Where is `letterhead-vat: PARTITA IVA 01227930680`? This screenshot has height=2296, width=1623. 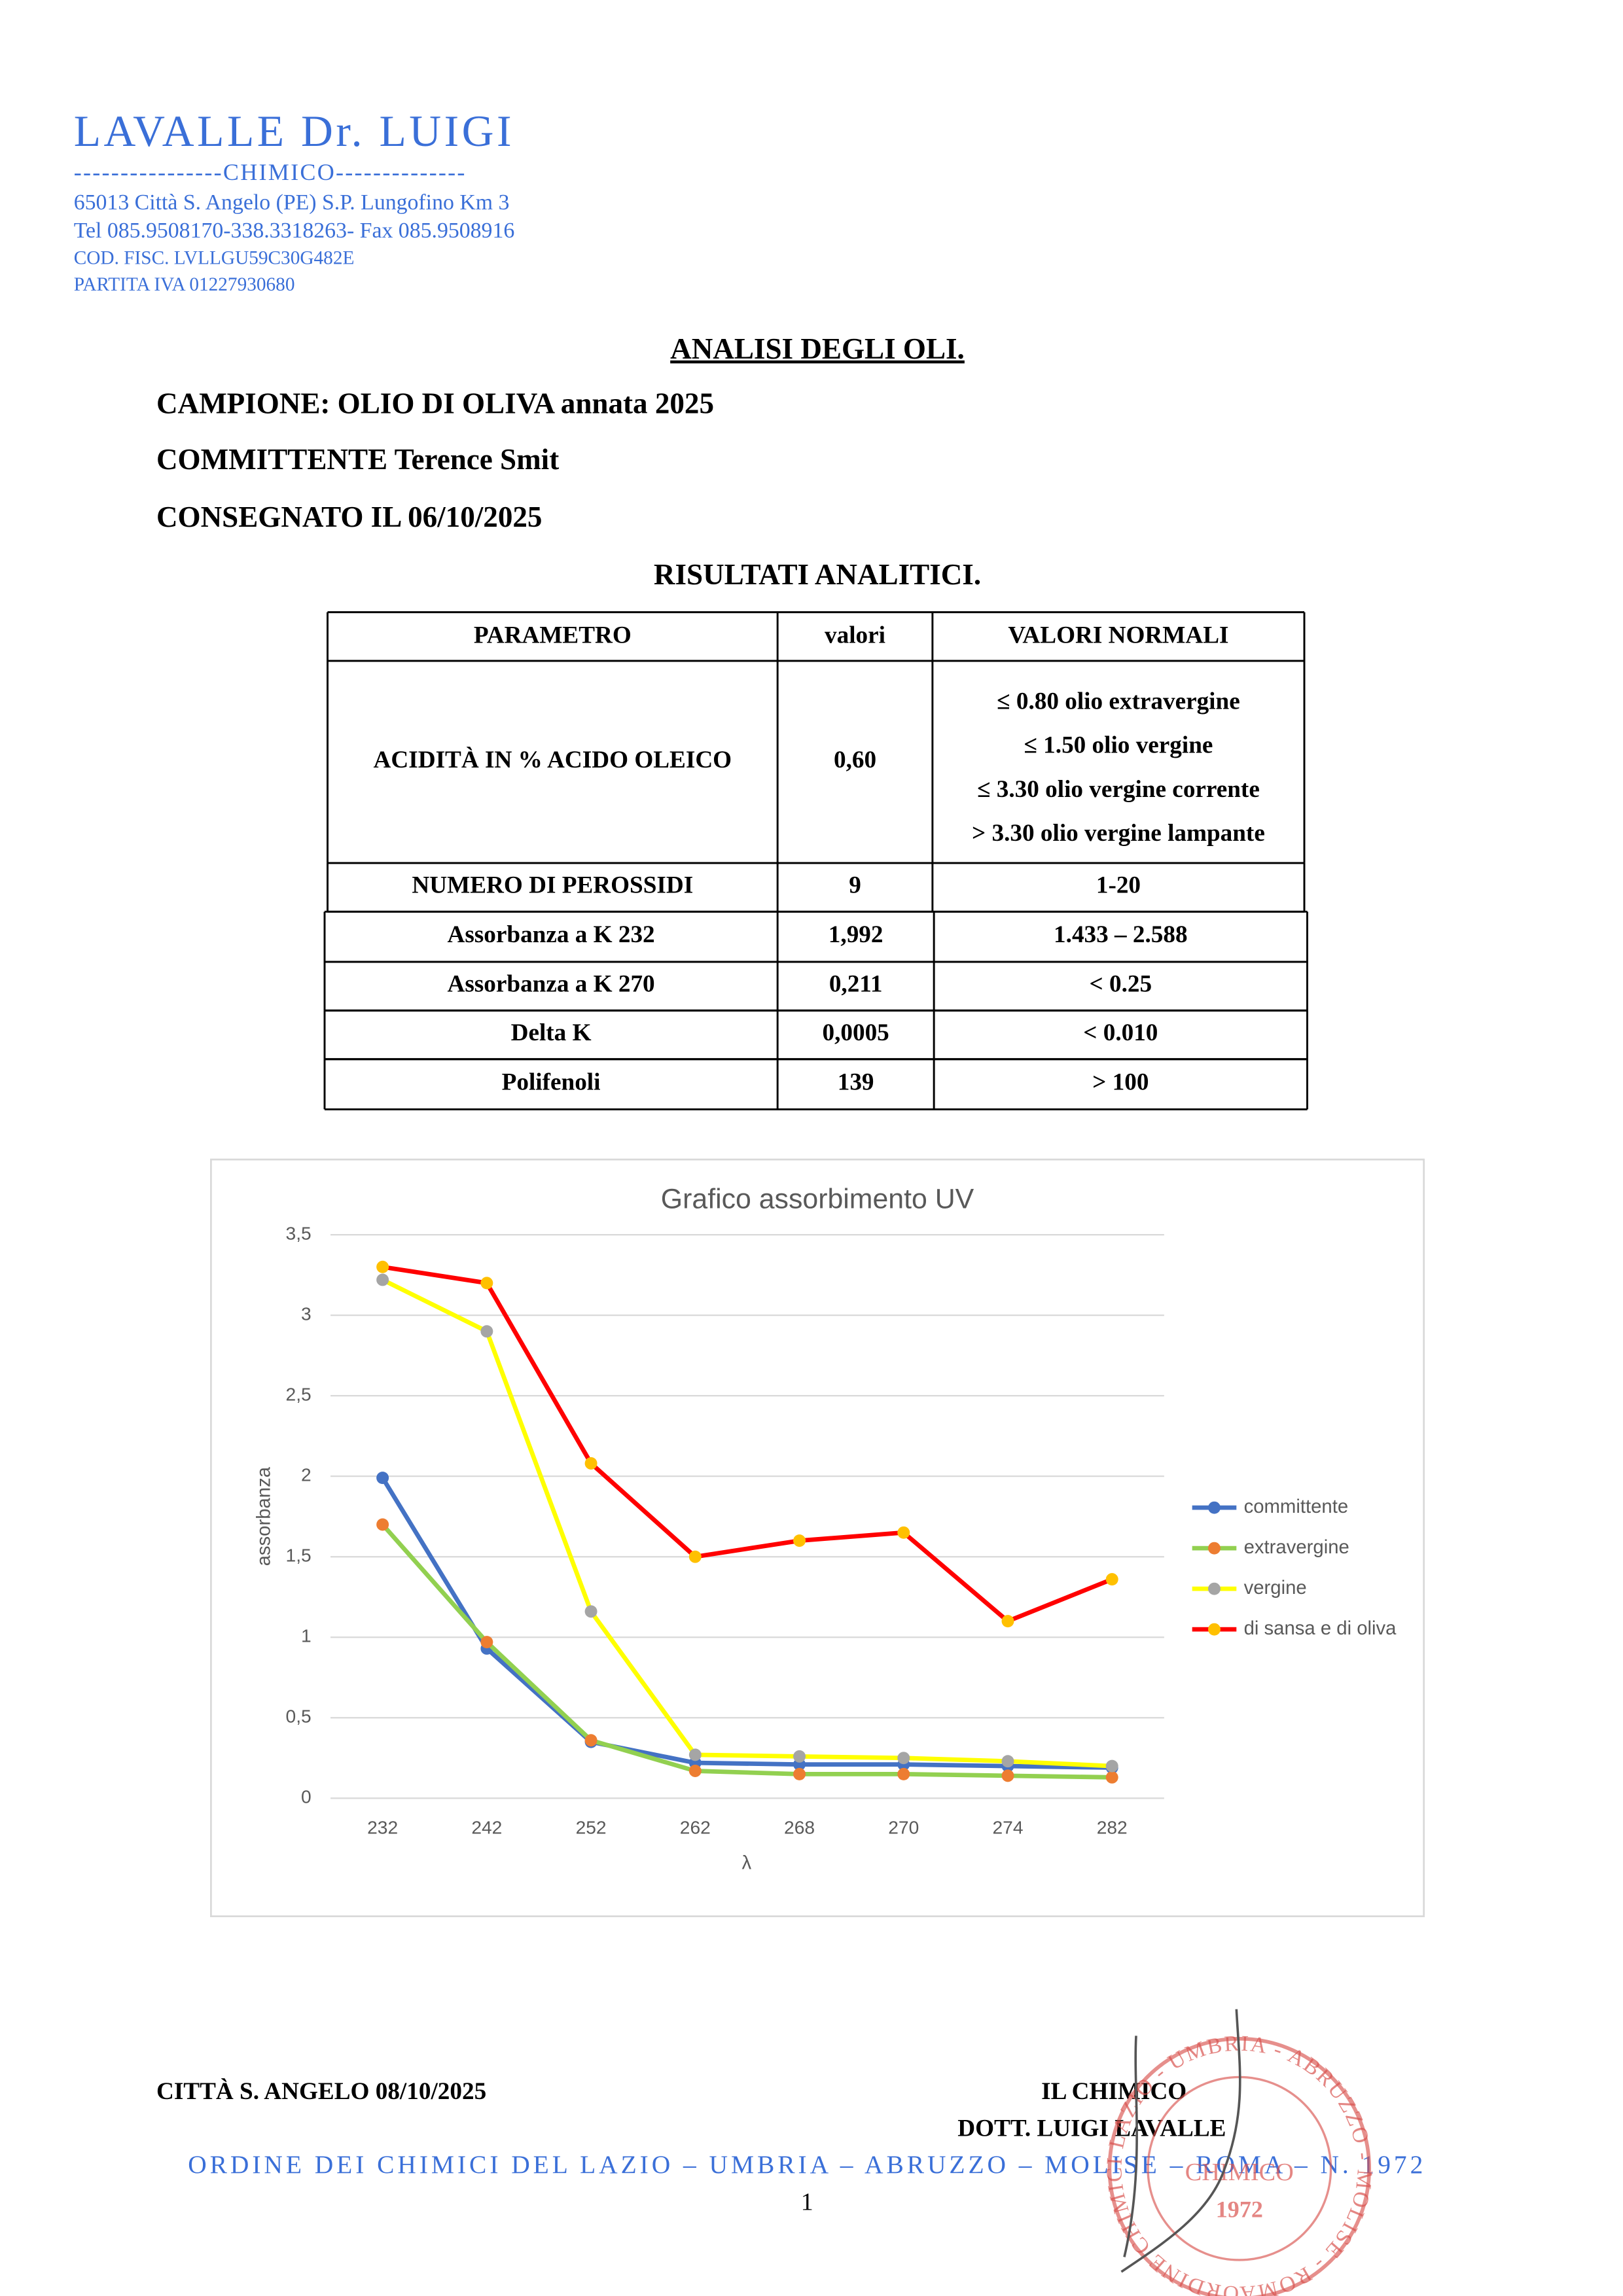
letterhead-vat: PARTITA IVA 01227930680 is located at coordinates (185, 284).